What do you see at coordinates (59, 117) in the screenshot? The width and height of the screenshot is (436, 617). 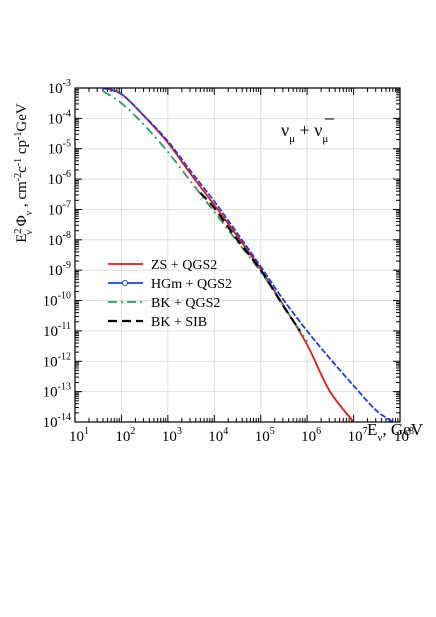 I see `y-tick-label: 10⁻⁴` at bounding box center [59, 117].